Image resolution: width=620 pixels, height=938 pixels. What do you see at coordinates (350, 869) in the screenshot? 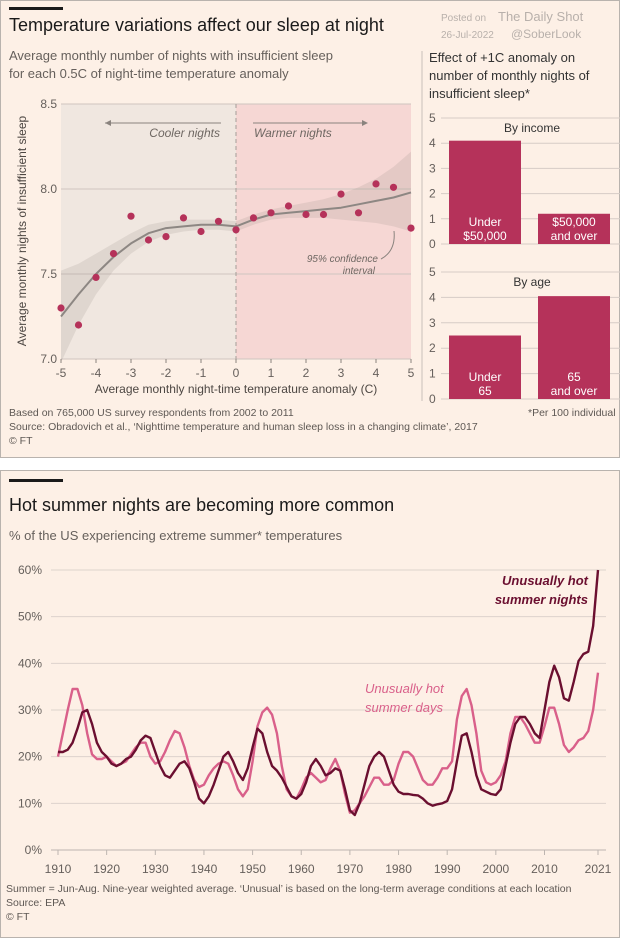
I see `x-tick-label: 1970` at bounding box center [350, 869].